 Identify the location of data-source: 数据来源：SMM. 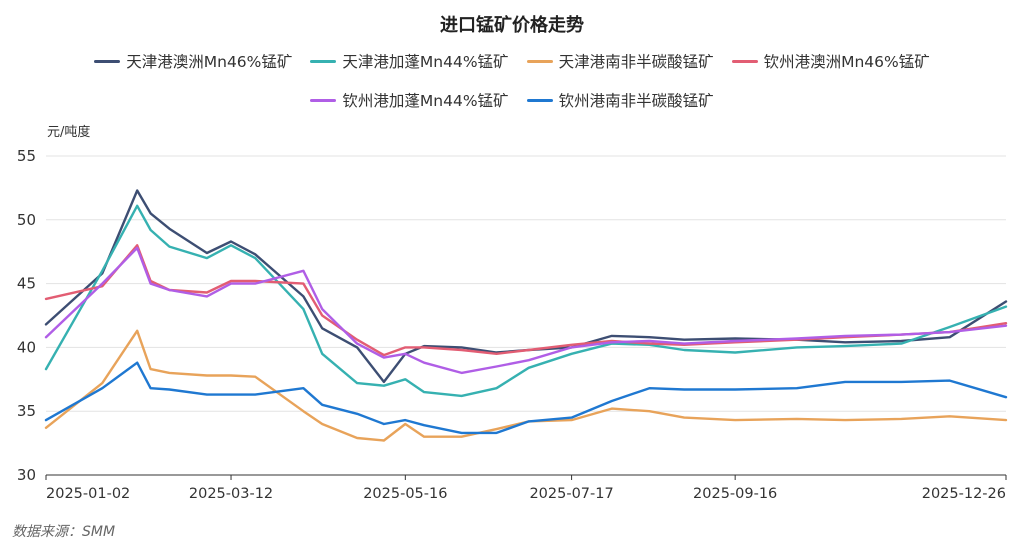
(64, 532).